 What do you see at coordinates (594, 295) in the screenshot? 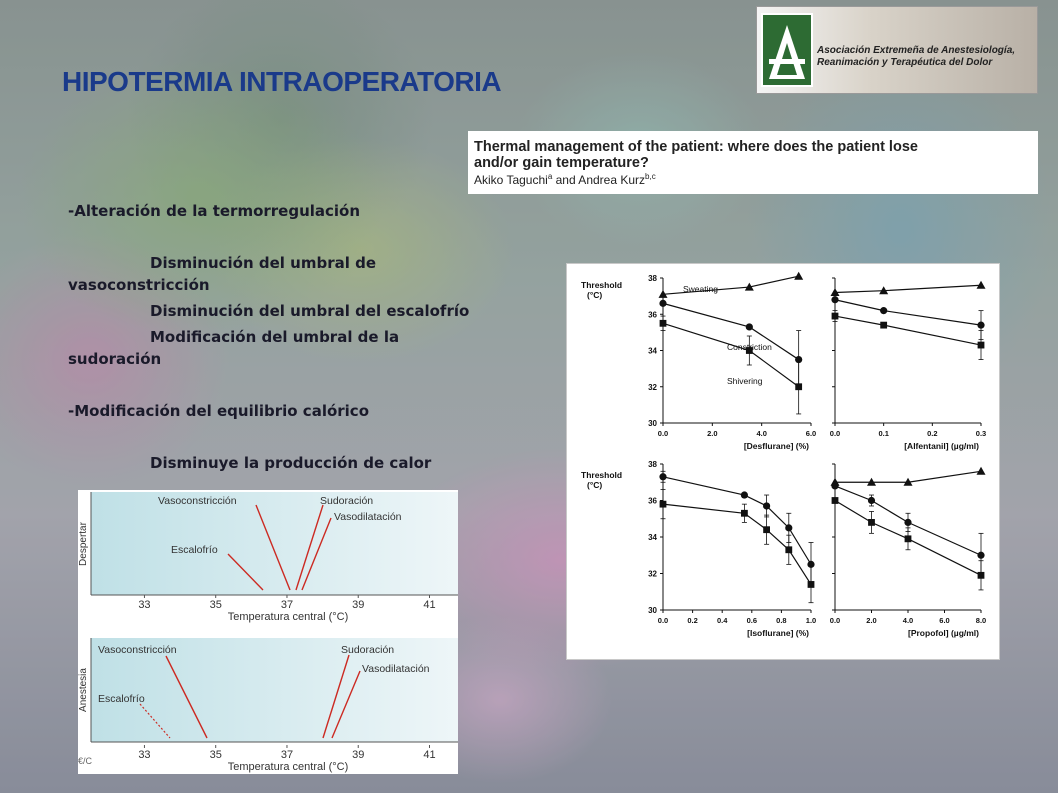
I see `ylabel-top-unit: (°C)` at bounding box center [594, 295].